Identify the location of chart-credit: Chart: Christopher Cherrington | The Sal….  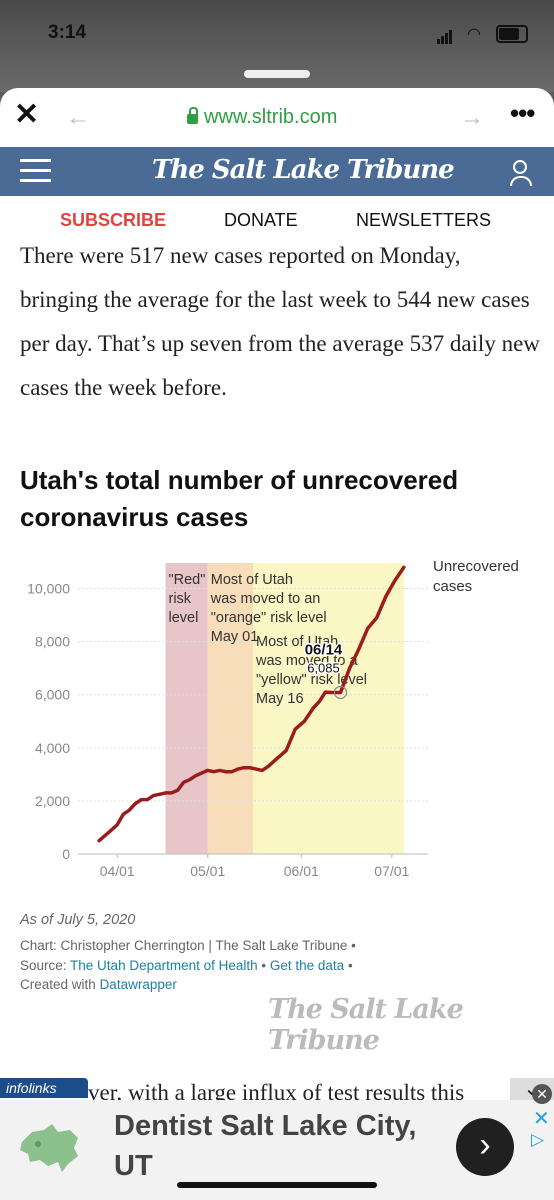
(188, 945).